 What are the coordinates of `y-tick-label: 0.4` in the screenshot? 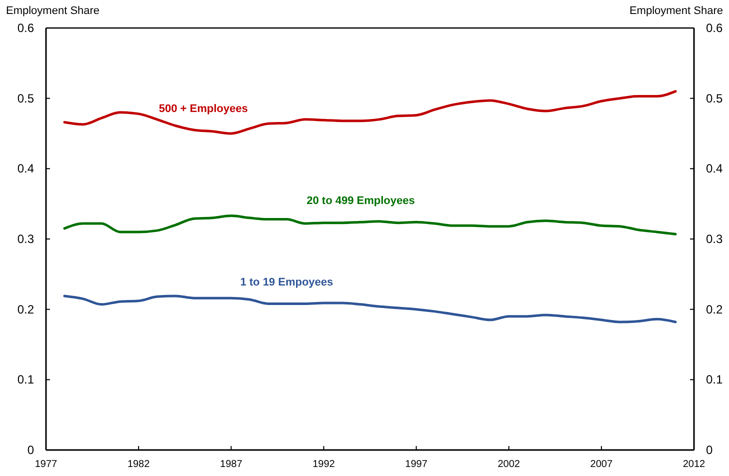 It's located at (25, 169).